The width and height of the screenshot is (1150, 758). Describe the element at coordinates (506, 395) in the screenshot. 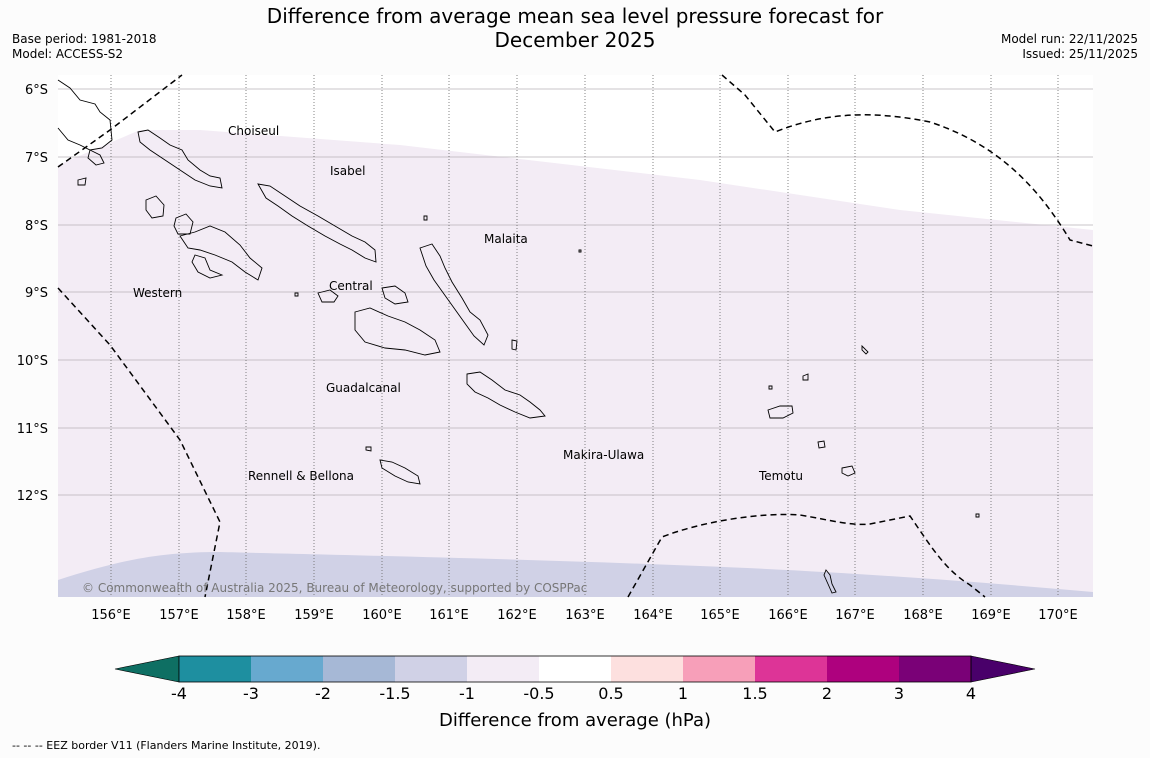

I see `island-makira` at that location.